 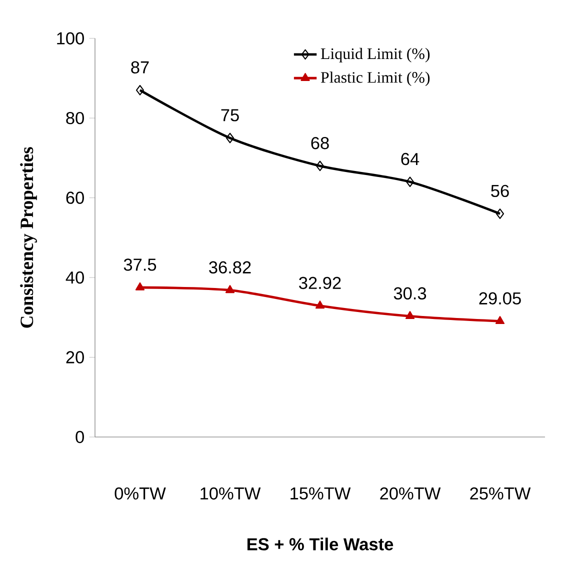 What do you see at coordinates (230, 115) in the screenshot?
I see `data-label: 75` at bounding box center [230, 115].